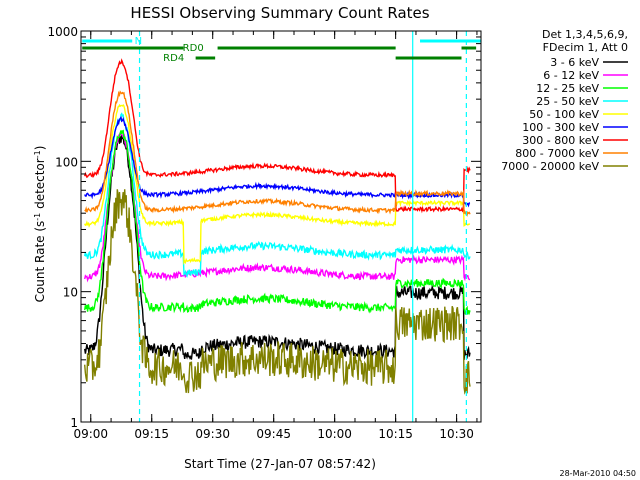 The image size is (640, 480). Describe the element at coordinates (395, 434) in the screenshot. I see `x-tick-label-6: 10:15` at that location.